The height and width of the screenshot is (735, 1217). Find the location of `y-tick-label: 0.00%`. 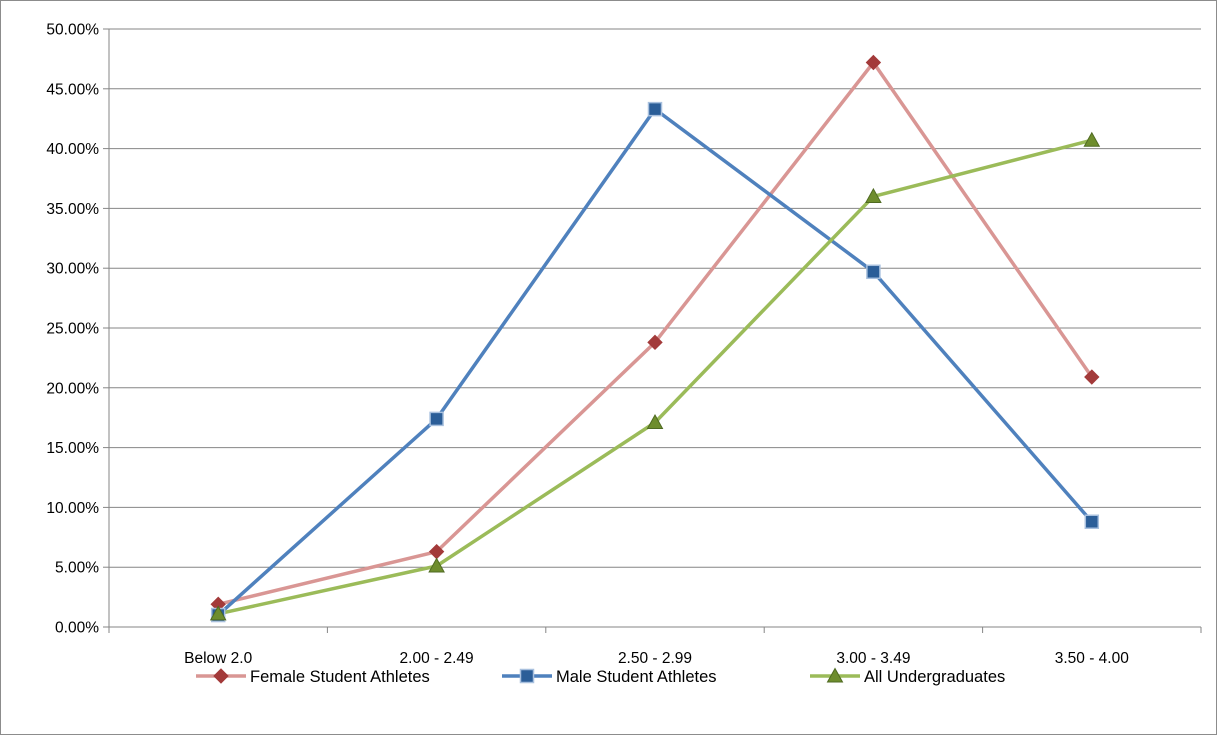

y-tick-label: 0.00% is located at coordinates (77, 628).